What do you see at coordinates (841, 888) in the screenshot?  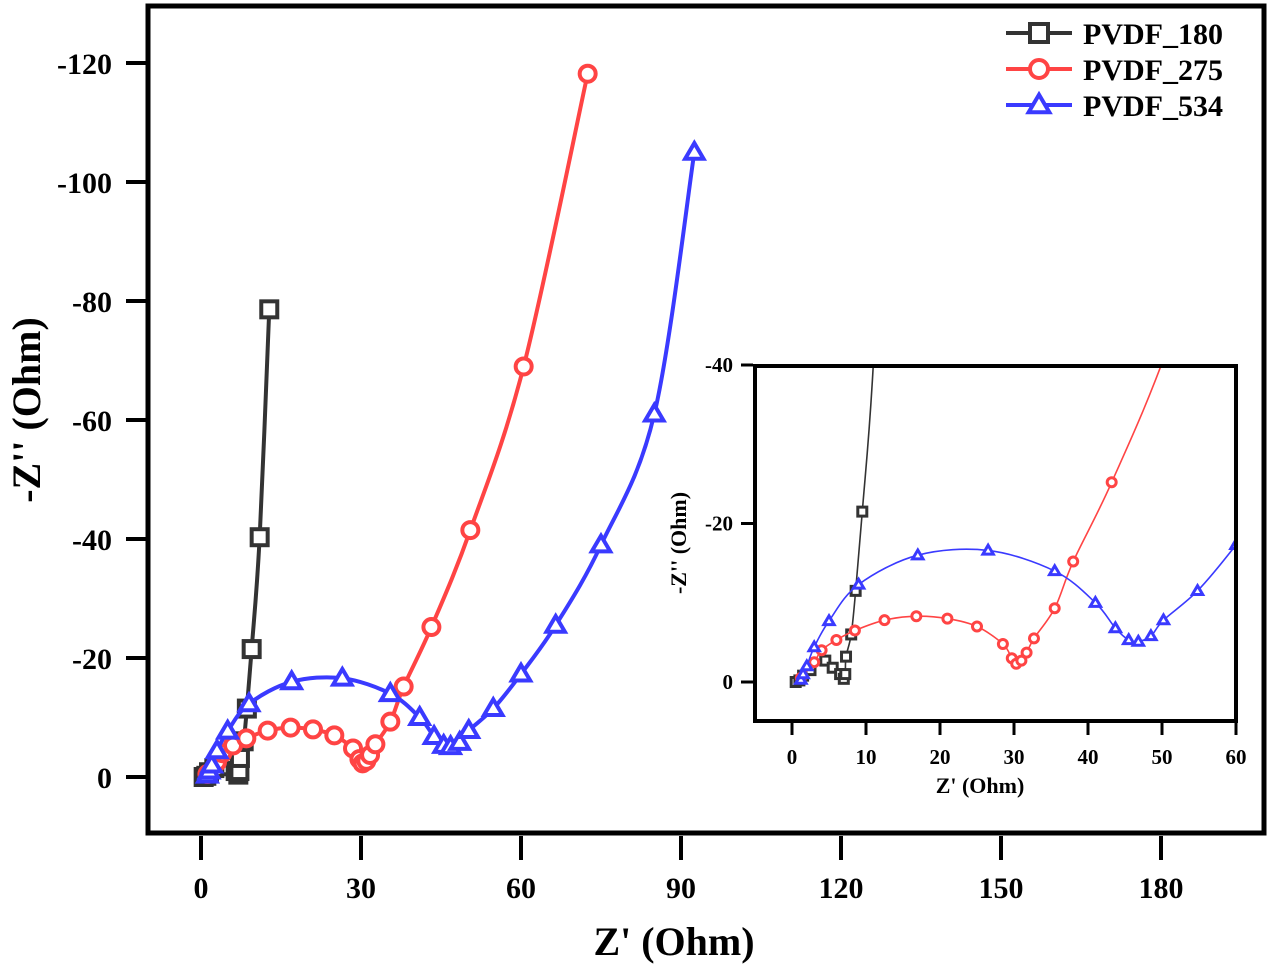 I see `main-x-tick-label: 120` at bounding box center [841, 888].